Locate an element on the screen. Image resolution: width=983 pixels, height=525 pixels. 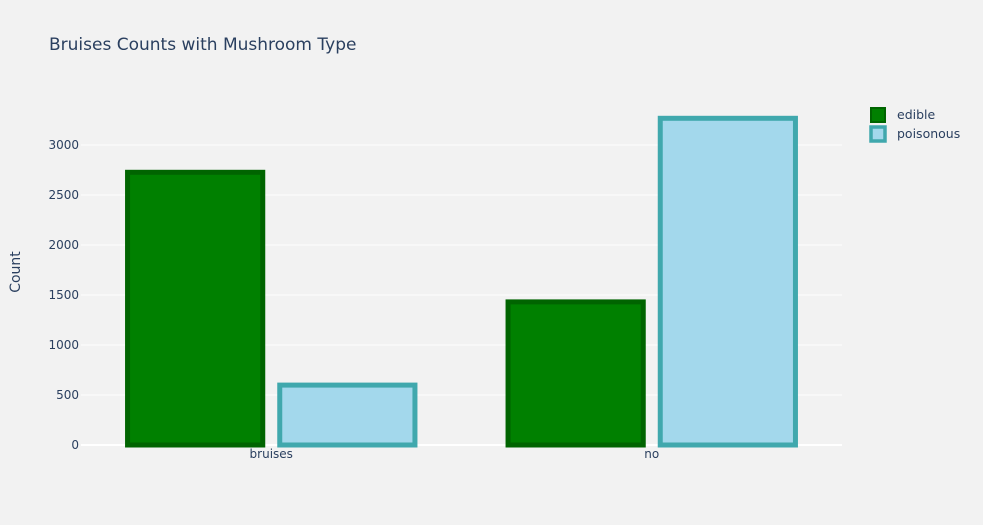
x-tick-label: no is located at coordinates (651, 454).